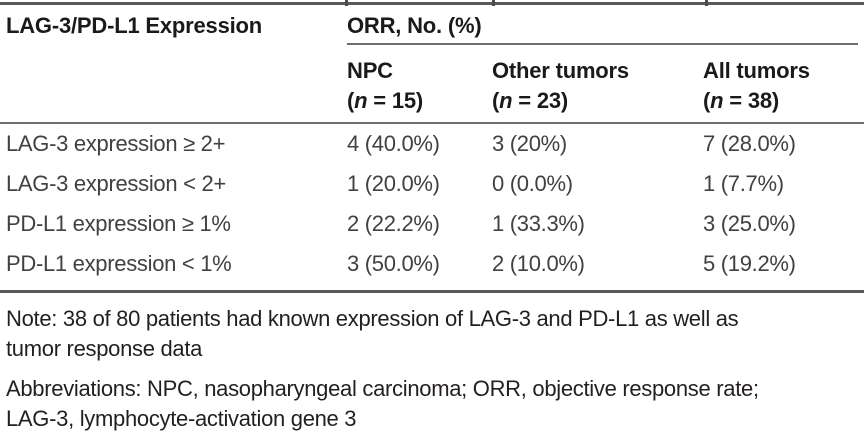 This screenshot has height=436, width=864. I want to click on row-label: PD-L1 expression < 1%, so click(119, 263).